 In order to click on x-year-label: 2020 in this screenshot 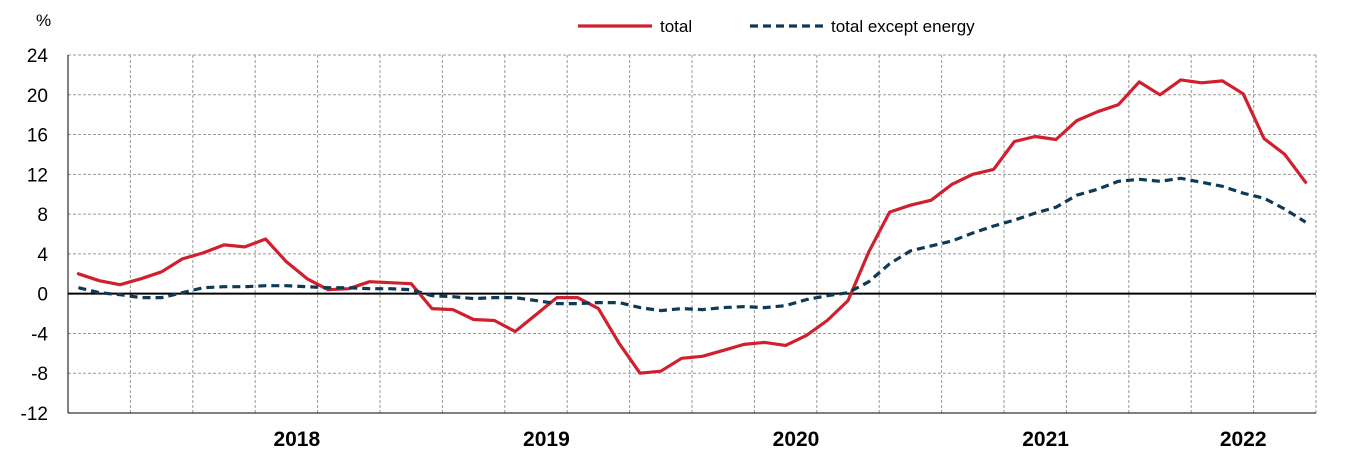, I will do `click(796, 439)`.